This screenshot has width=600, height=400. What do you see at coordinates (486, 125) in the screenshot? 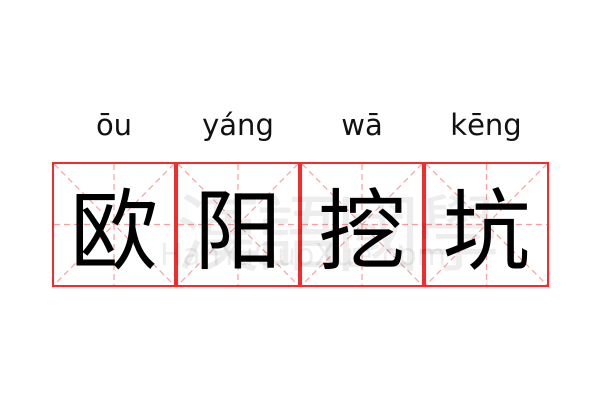
I see `pinyin-3: kēng` at bounding box center [486, 125].